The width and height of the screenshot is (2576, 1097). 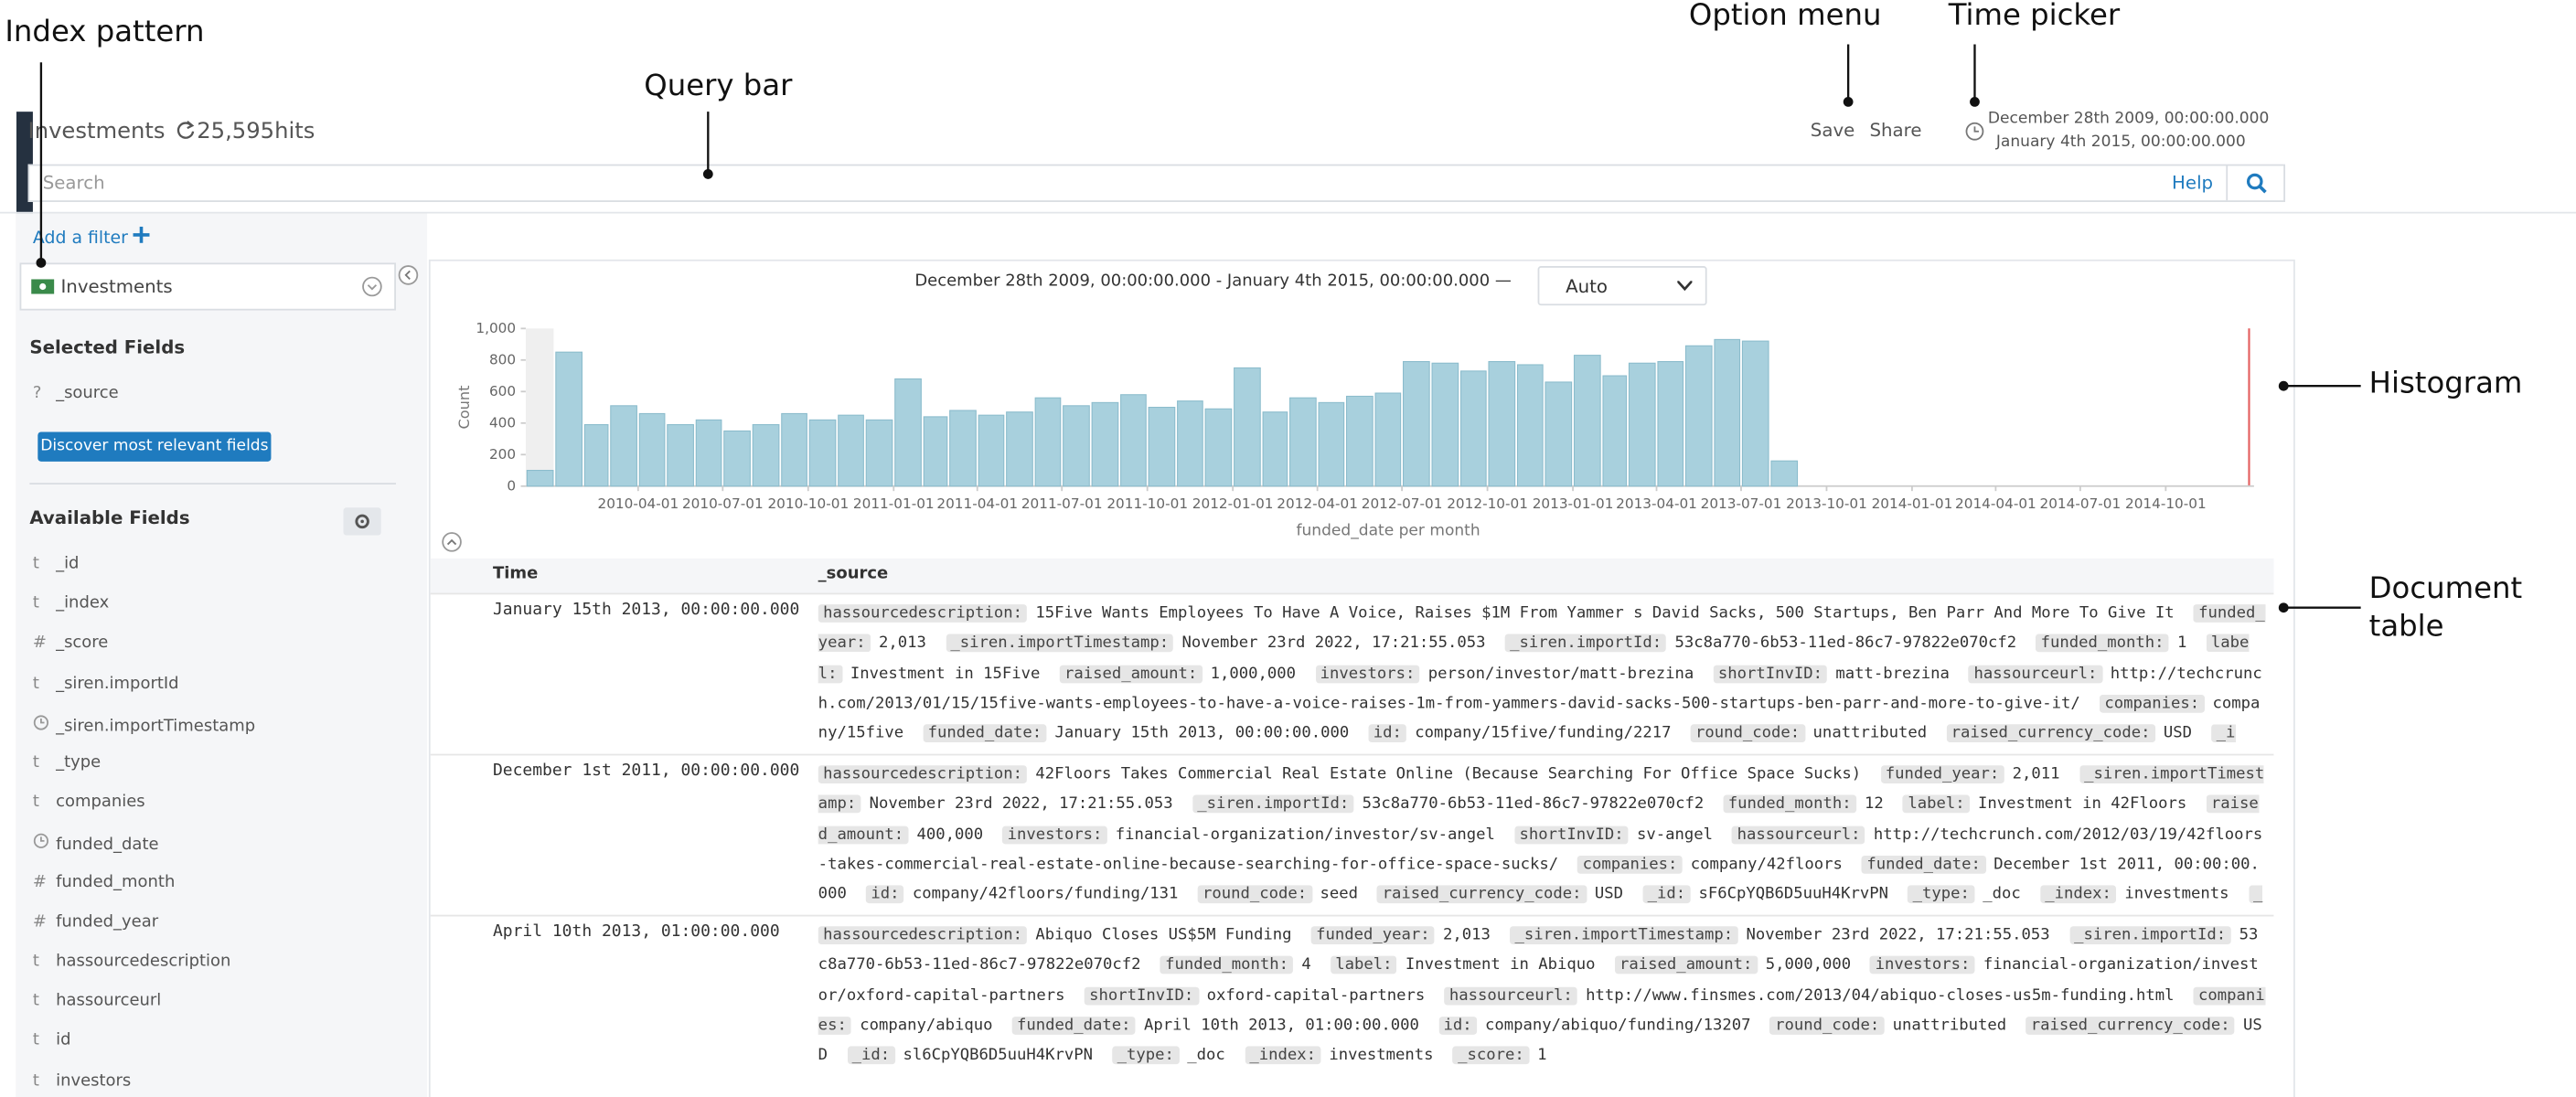 I want to click on header: Investments 25,595hits, so click(x=171, y=131).